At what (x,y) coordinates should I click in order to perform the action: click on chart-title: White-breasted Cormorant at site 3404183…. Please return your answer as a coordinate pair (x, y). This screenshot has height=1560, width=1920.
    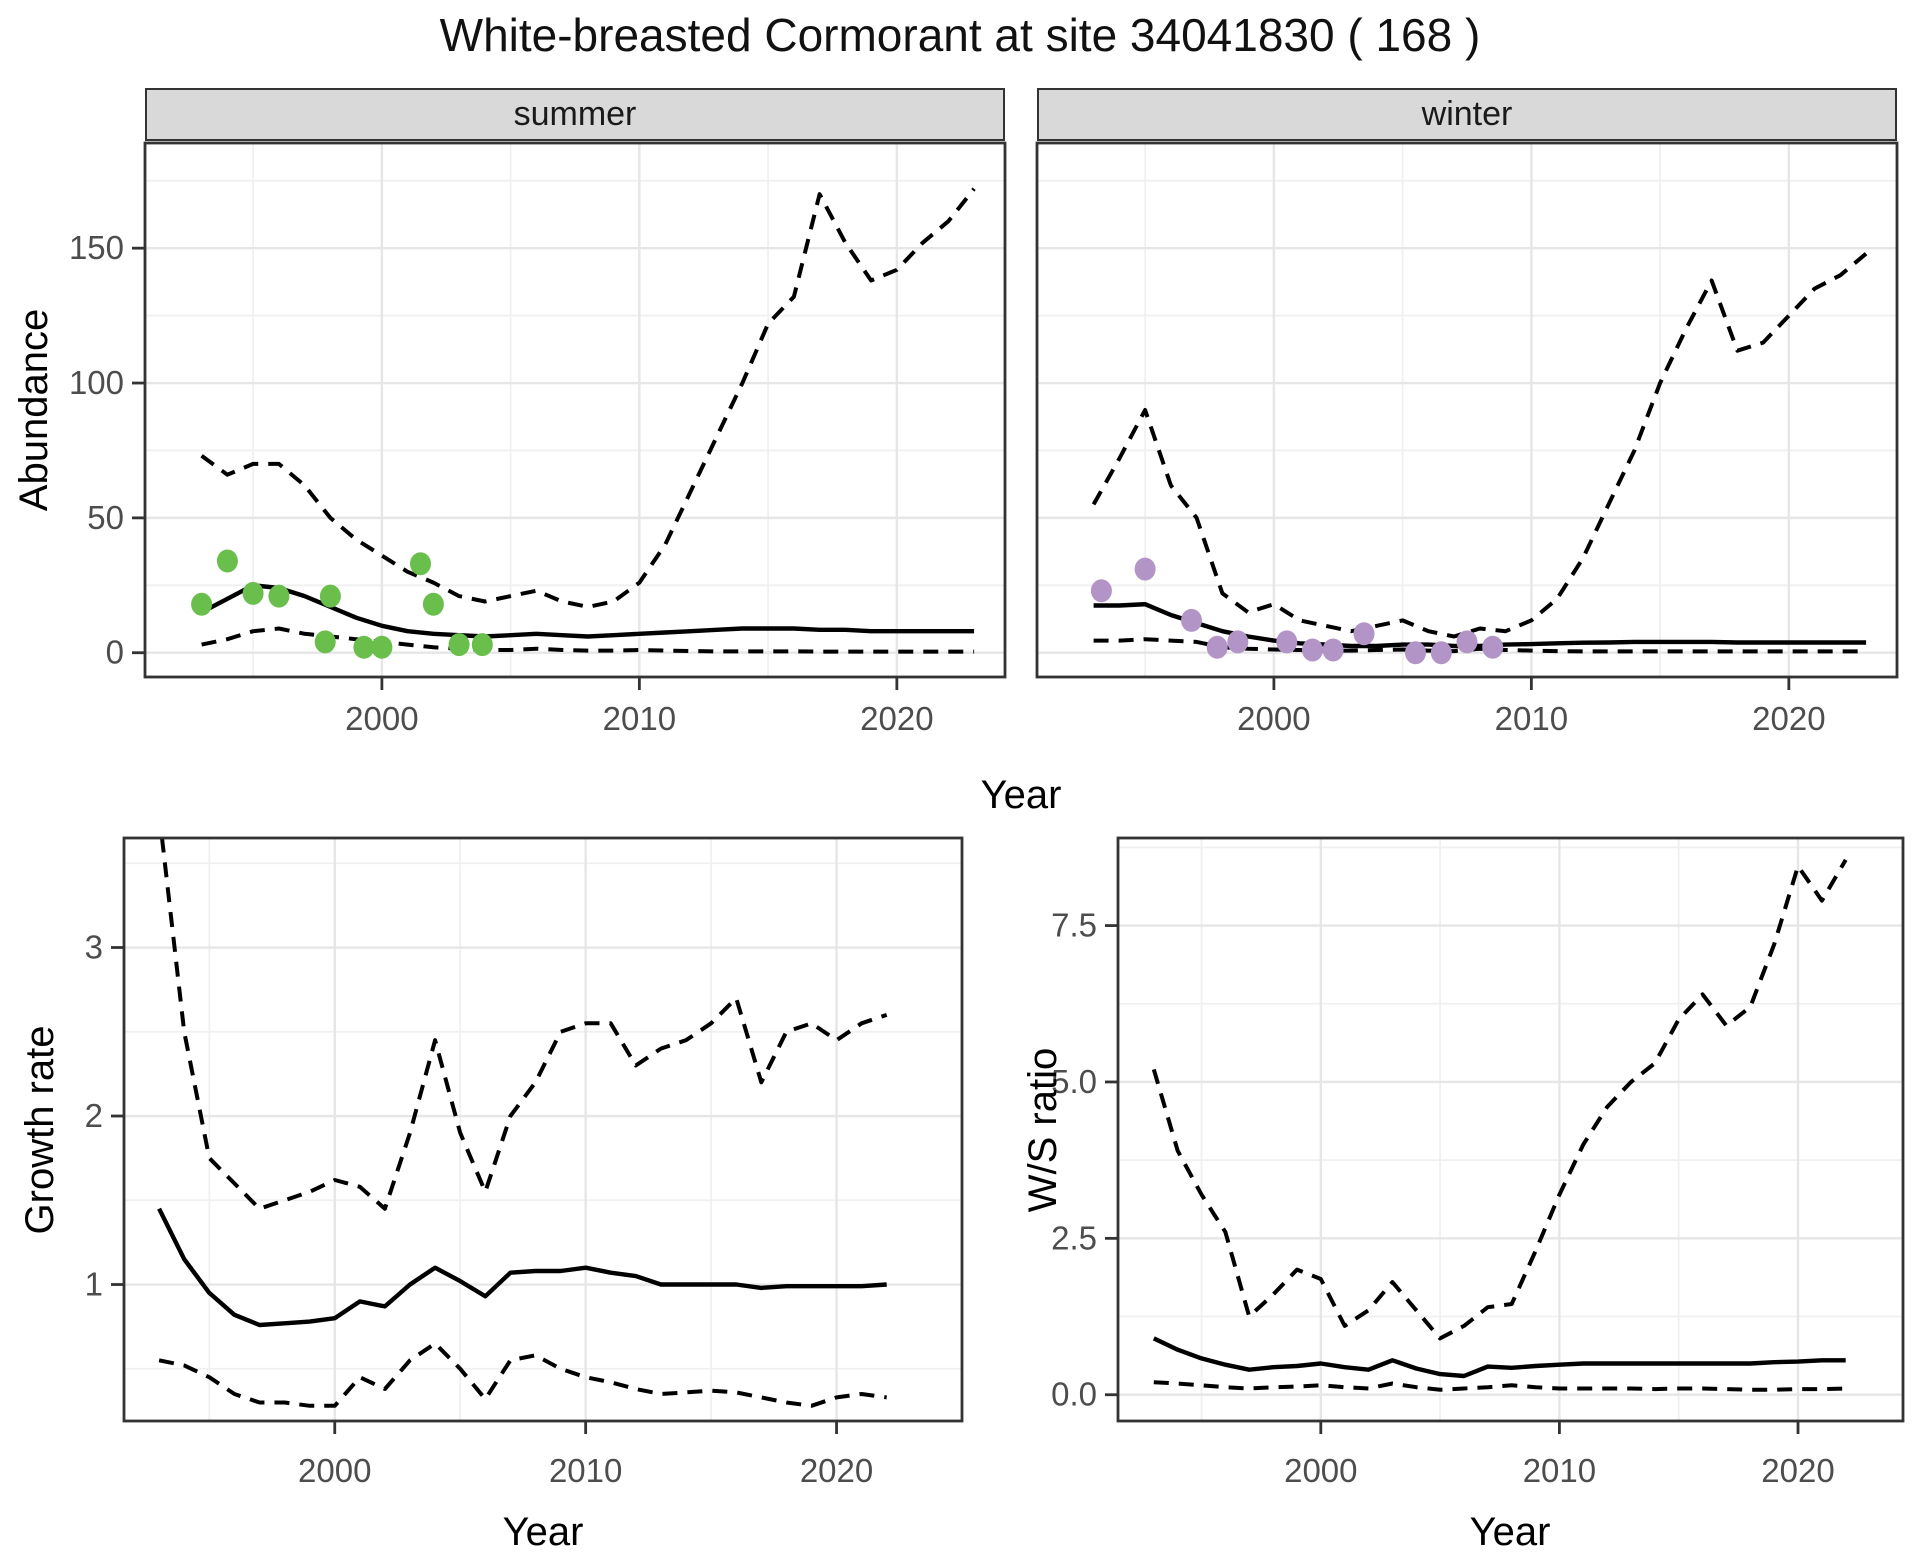
    Looking at the image, I should click on (960, 35).